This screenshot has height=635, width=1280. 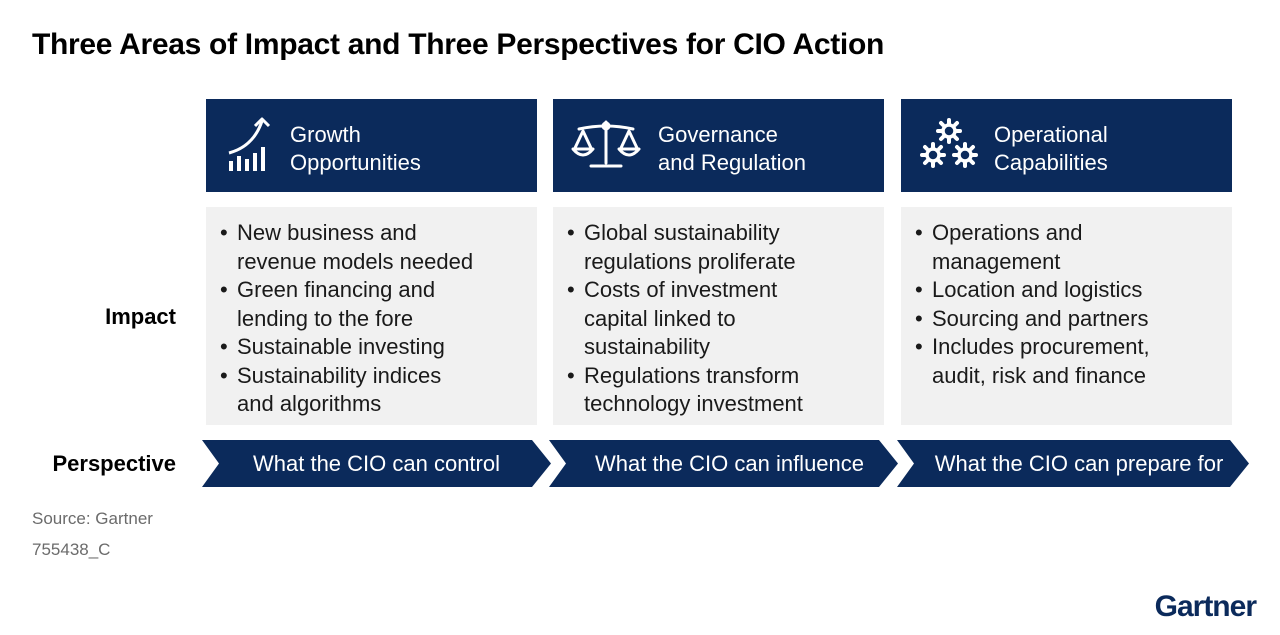 I want to click on header-title-line2: Opportunities, so click(x=355, y=162).